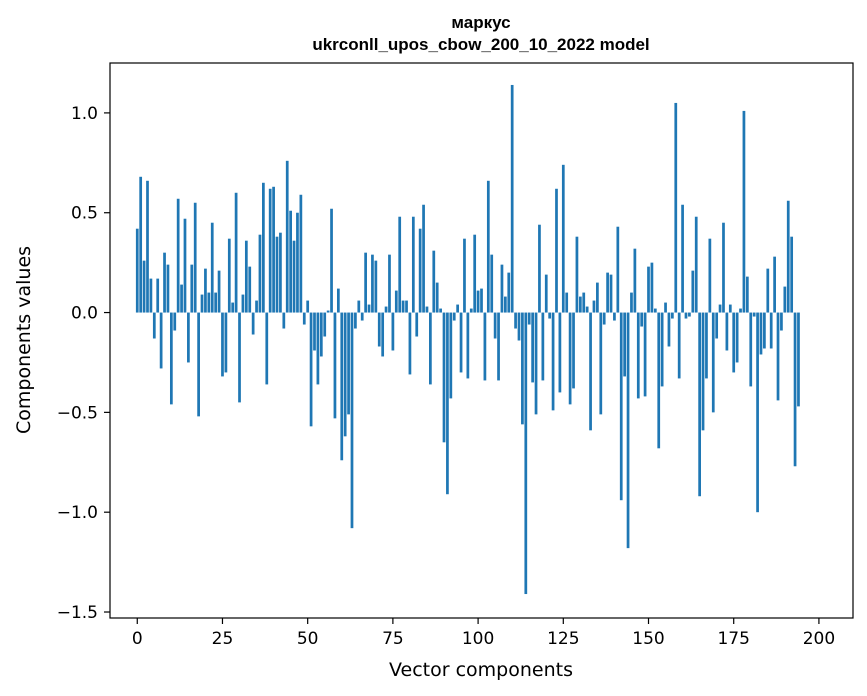 This screenshot has width=867, height=696. I want to click on x-tick-label: 0, so click(137, 639).